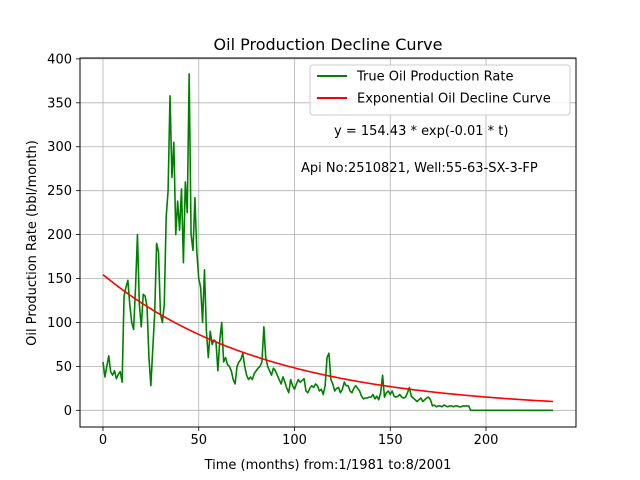 Image resolution: width=640 pixels, height=480 pixels. Describe the element at coordinates (59, 279) in the screenshot. I see `y-tick-label: 150` at that location.